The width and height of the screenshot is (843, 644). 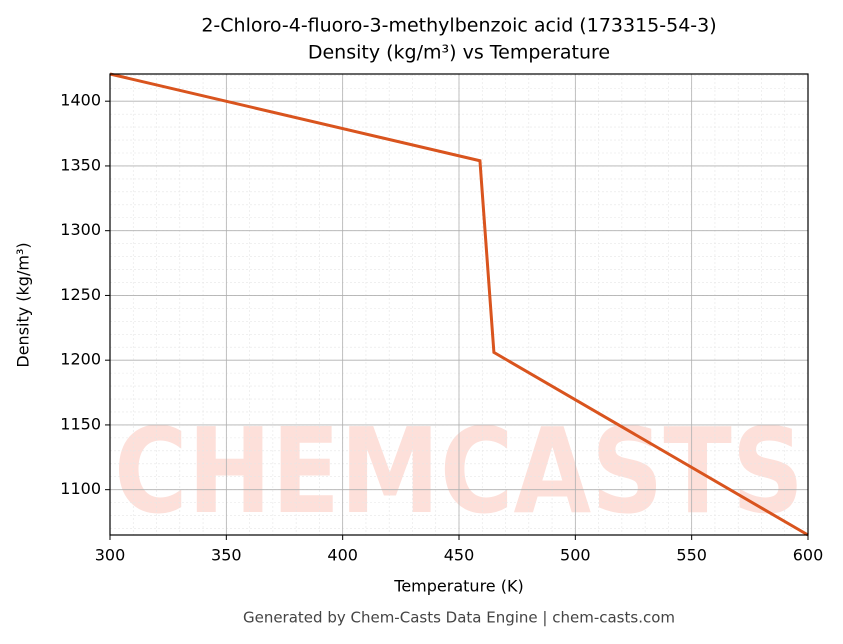 What do you see at coordinates (80, 359) in the screenshot?
I see `y-tick-label: 1200` at bounding box center [80, 359].